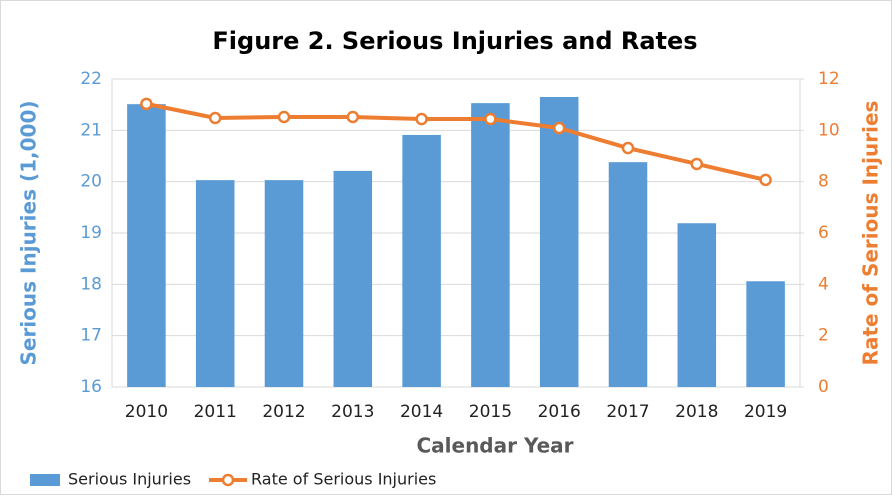 The width and height of the screenshot is (892, 495). Describe the element at coordinates (129, 479) in the screenshot. I see `legend-label: Serious Injuries` at that location.